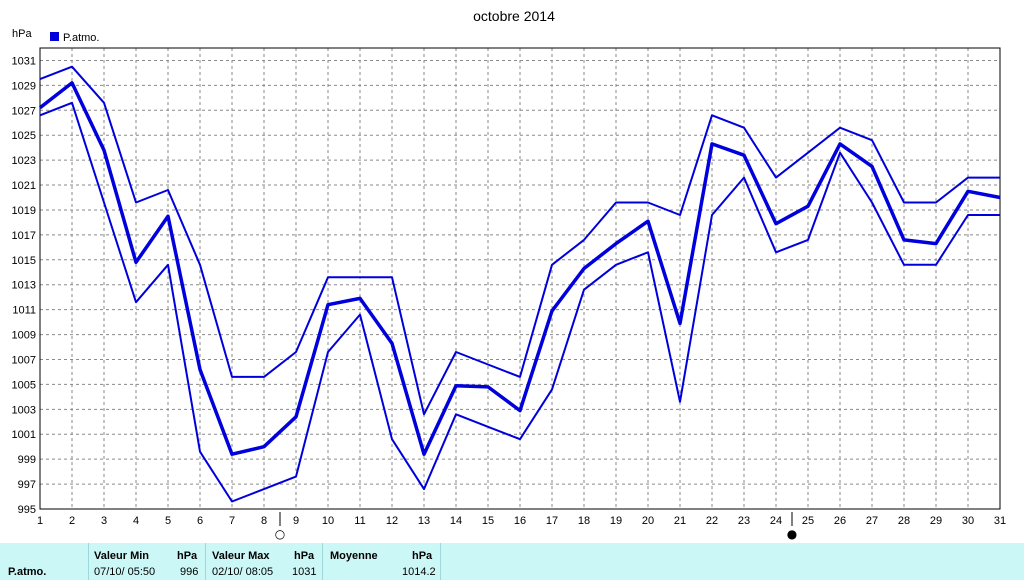 The width and height of the screenshot is (1024, 580). Describe the element at coordinates (24, 435) in the screenshot. I see `y-tick-label: 1001` at that location.